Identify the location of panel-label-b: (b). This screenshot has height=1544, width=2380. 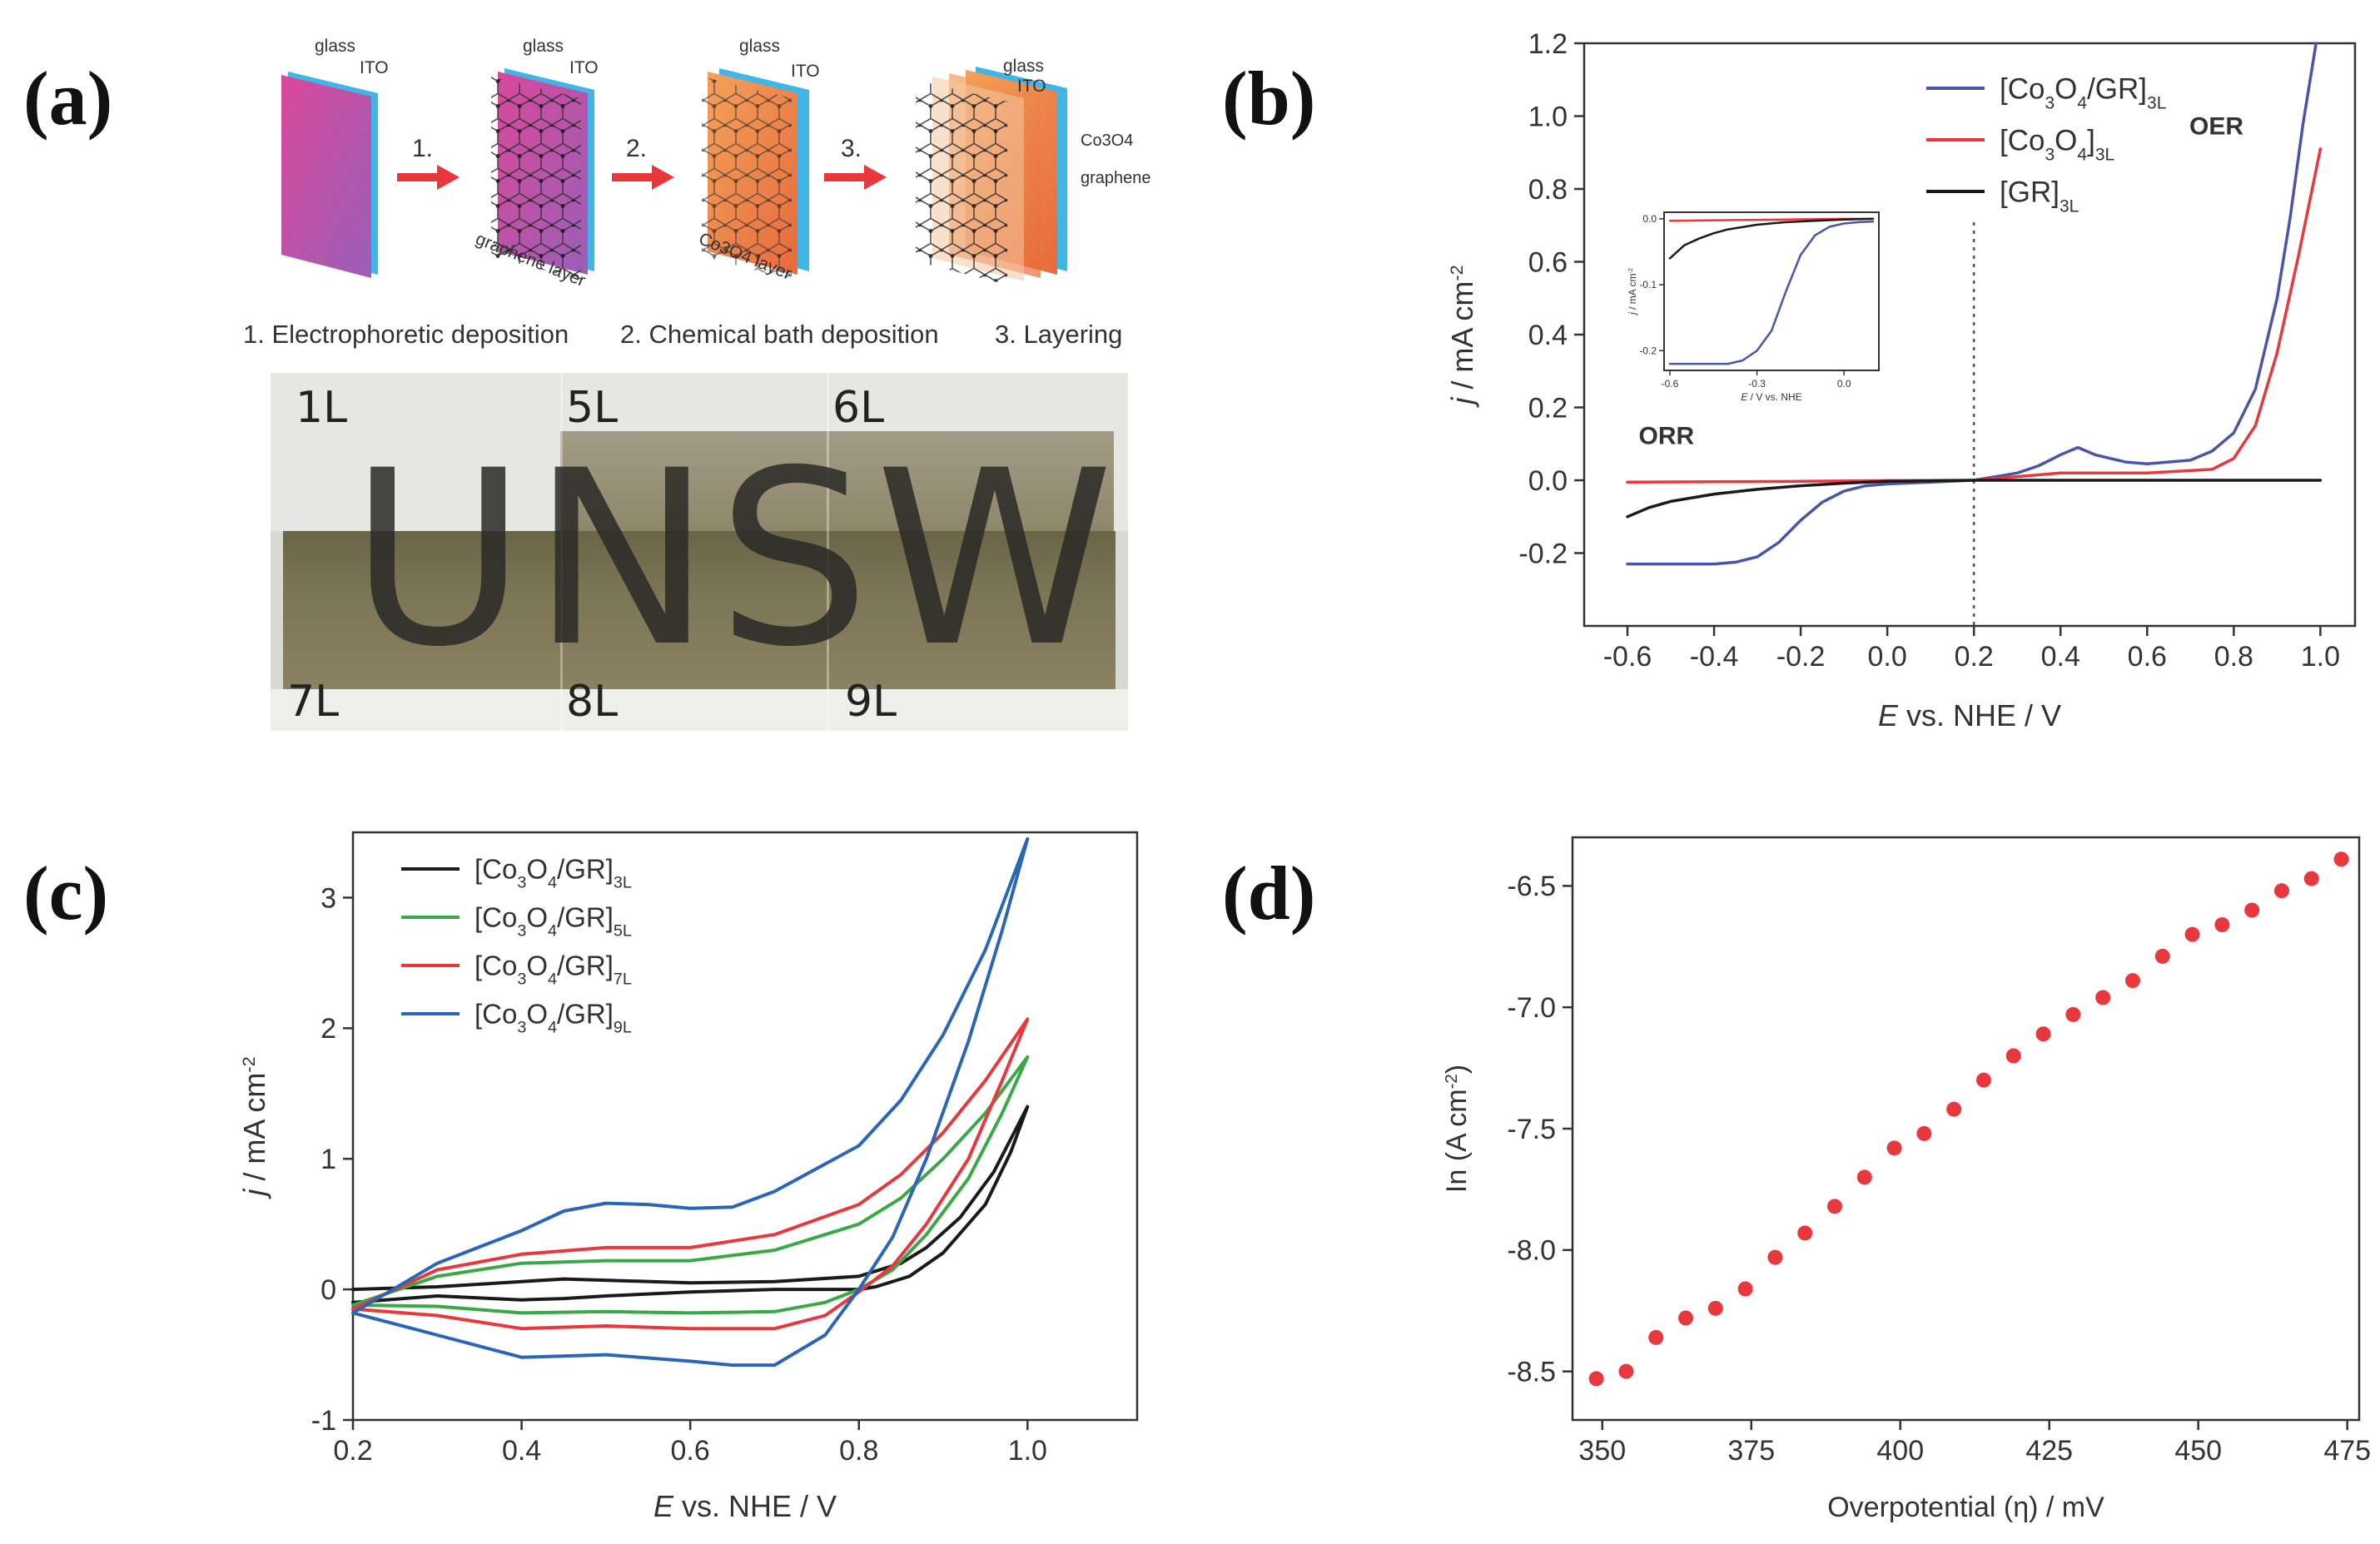
(1269, 99).